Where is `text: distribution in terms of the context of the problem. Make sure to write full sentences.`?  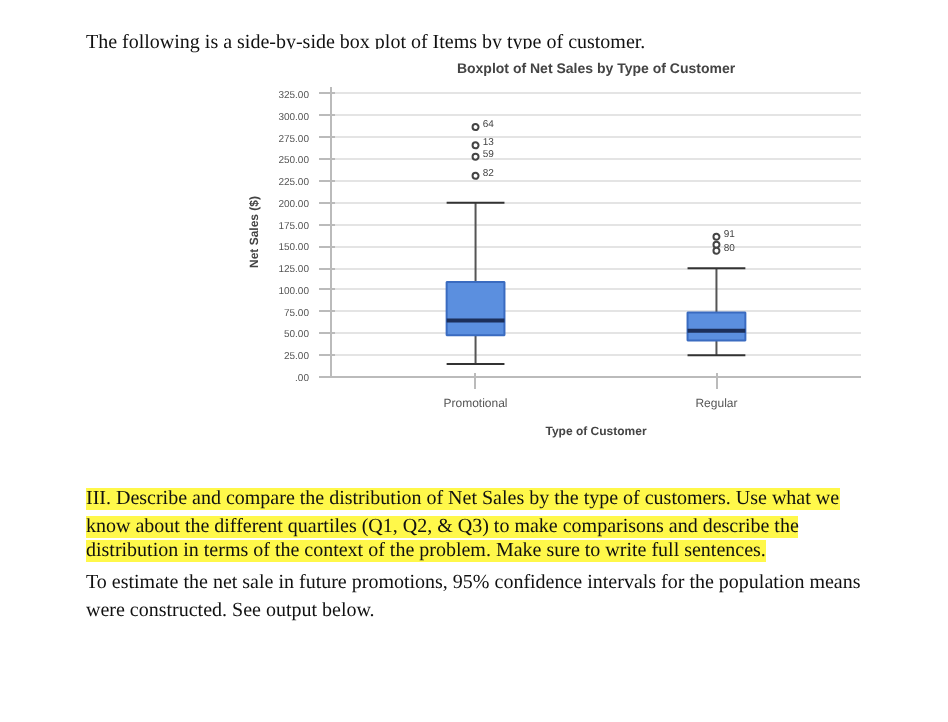
text: distribution in terms of the context of the problem. Make sure to write full sentences. is located at coordinates (426, 551).